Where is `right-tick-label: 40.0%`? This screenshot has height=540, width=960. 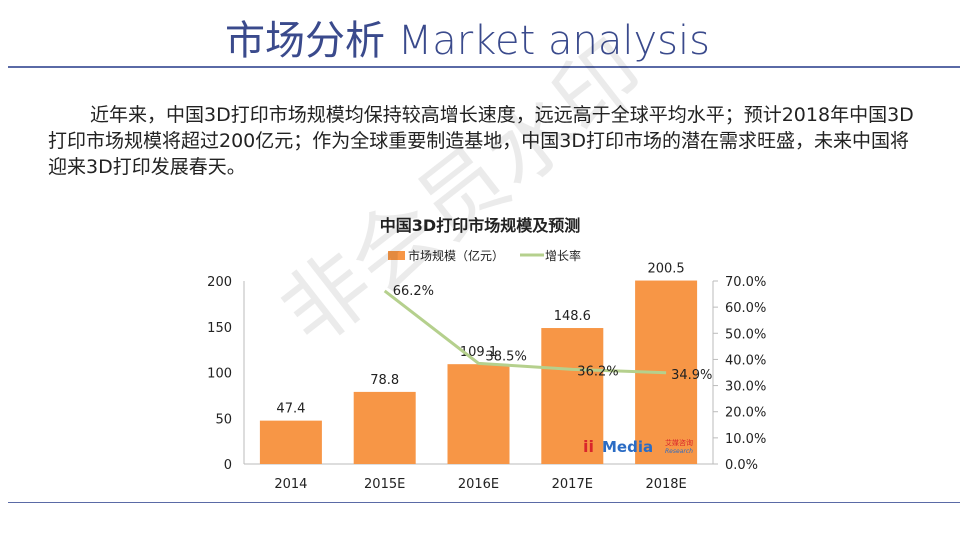
right-tick-label: 40.0% is located at coordinates (745, 360).